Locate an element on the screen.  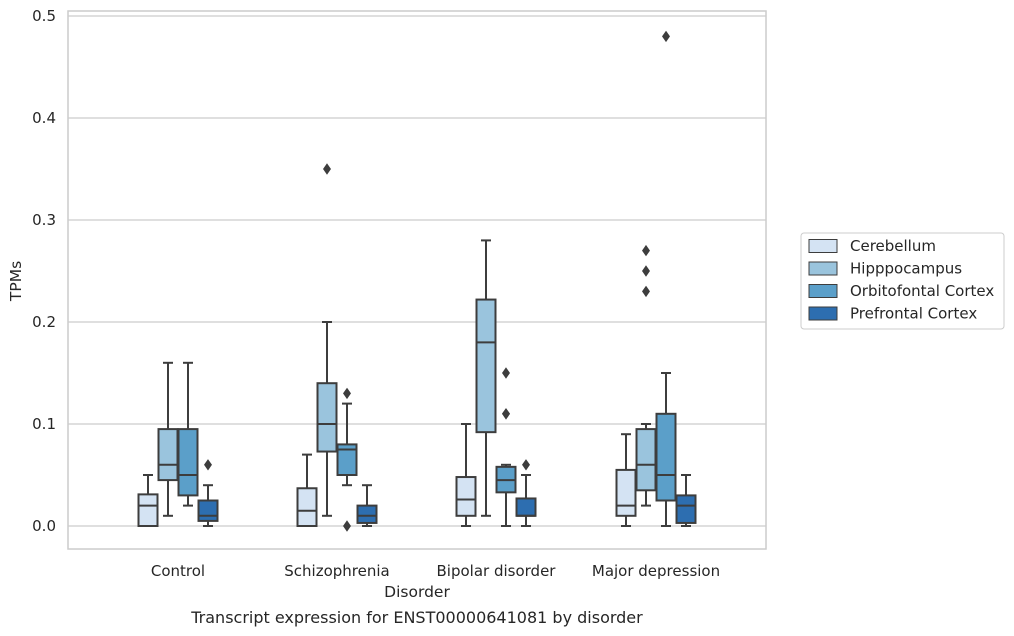
legend-label: Cerebellum is located at coordinates (893, 246).